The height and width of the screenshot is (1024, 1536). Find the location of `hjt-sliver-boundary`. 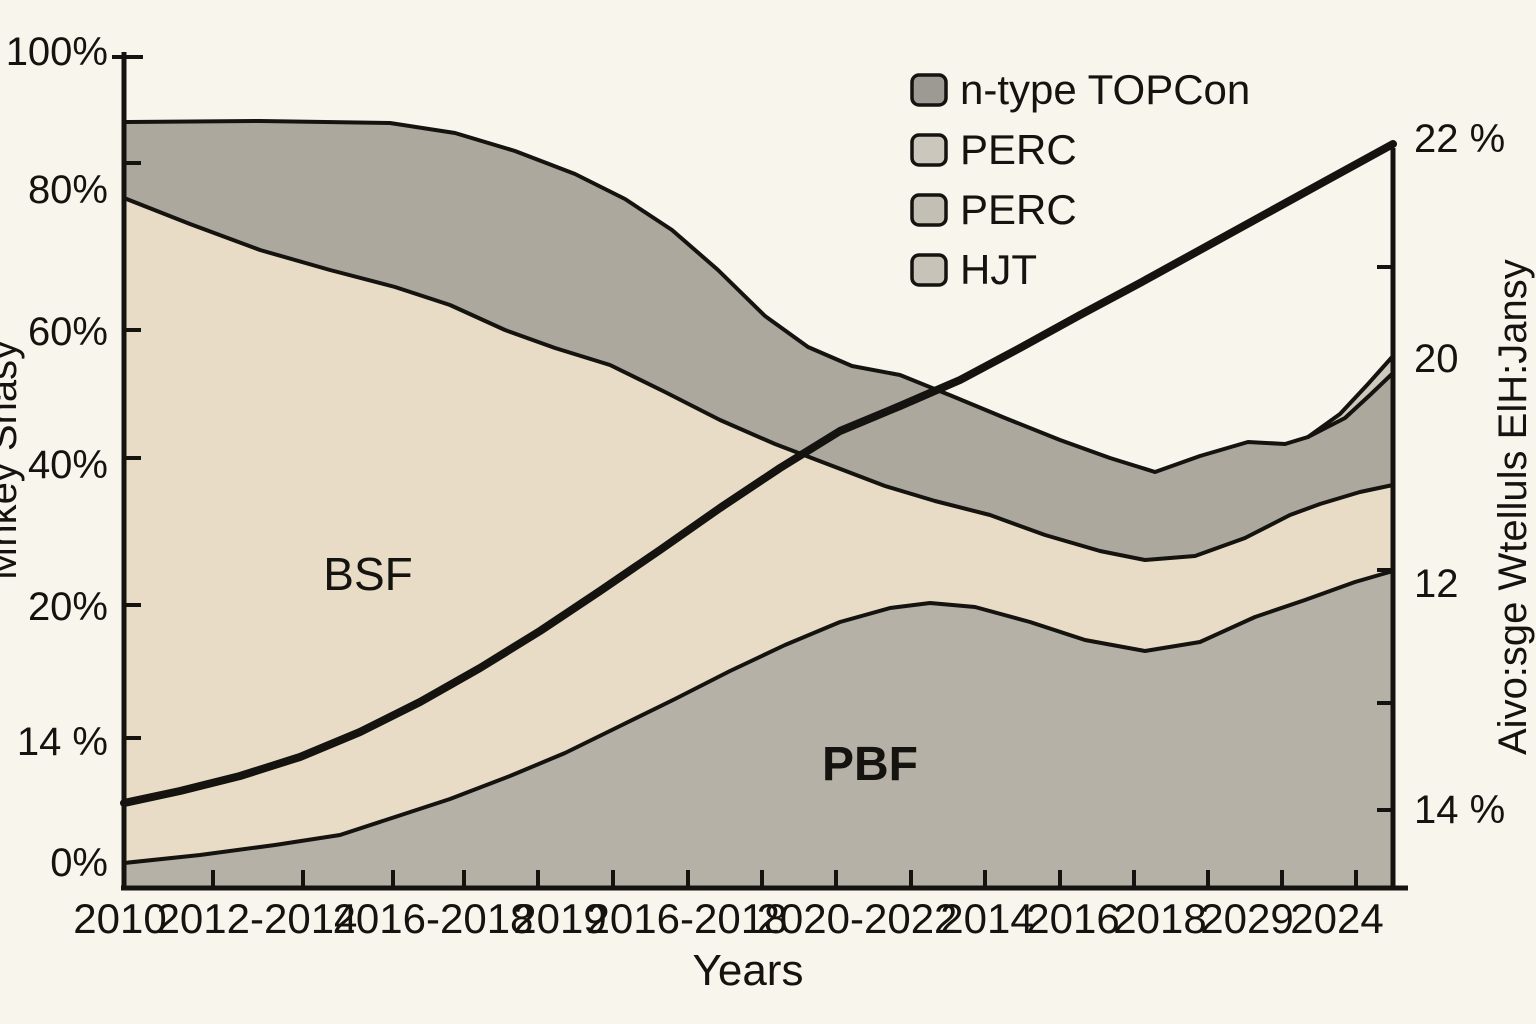

hjt-sliver-boundary is located at coordinates (1350, 405).